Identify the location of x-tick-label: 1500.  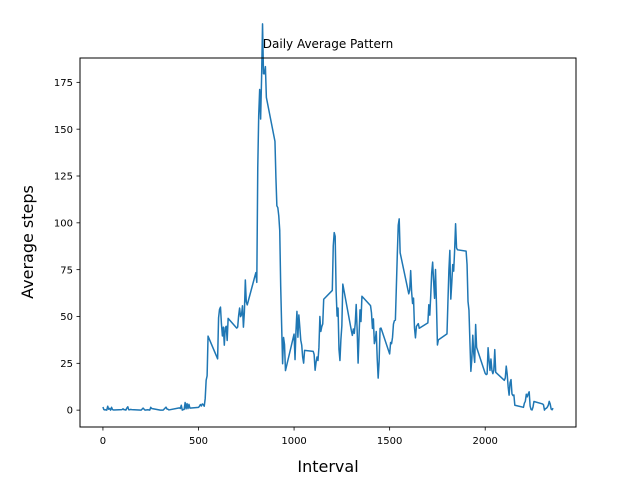
(389, 441).